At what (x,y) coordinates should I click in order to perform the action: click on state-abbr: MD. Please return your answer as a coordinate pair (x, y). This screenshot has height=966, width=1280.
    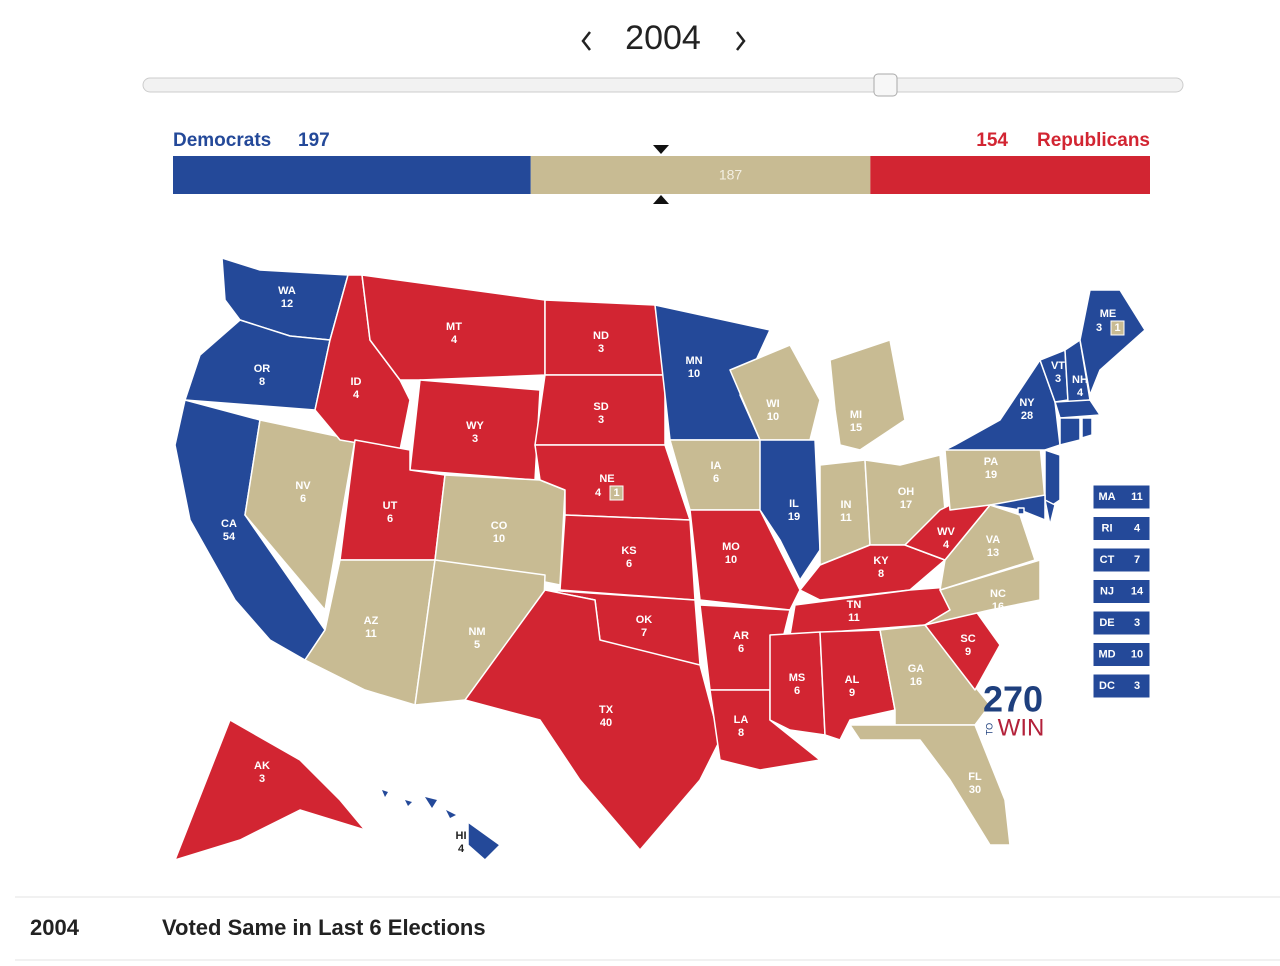
    Looking at the image, I should click on (1106, 654).